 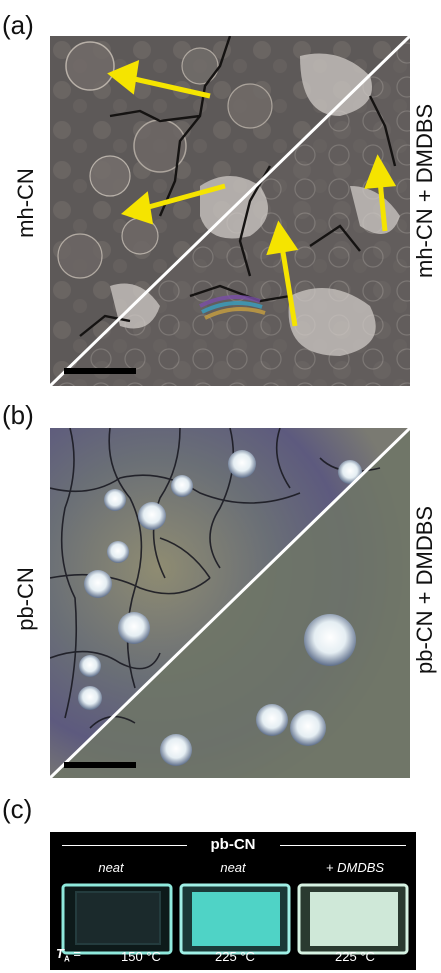 What do you see at coordinates (18, 415) in the screenshot?
I see `panel-b-letter: (b)` at bounding box center [18, 415].